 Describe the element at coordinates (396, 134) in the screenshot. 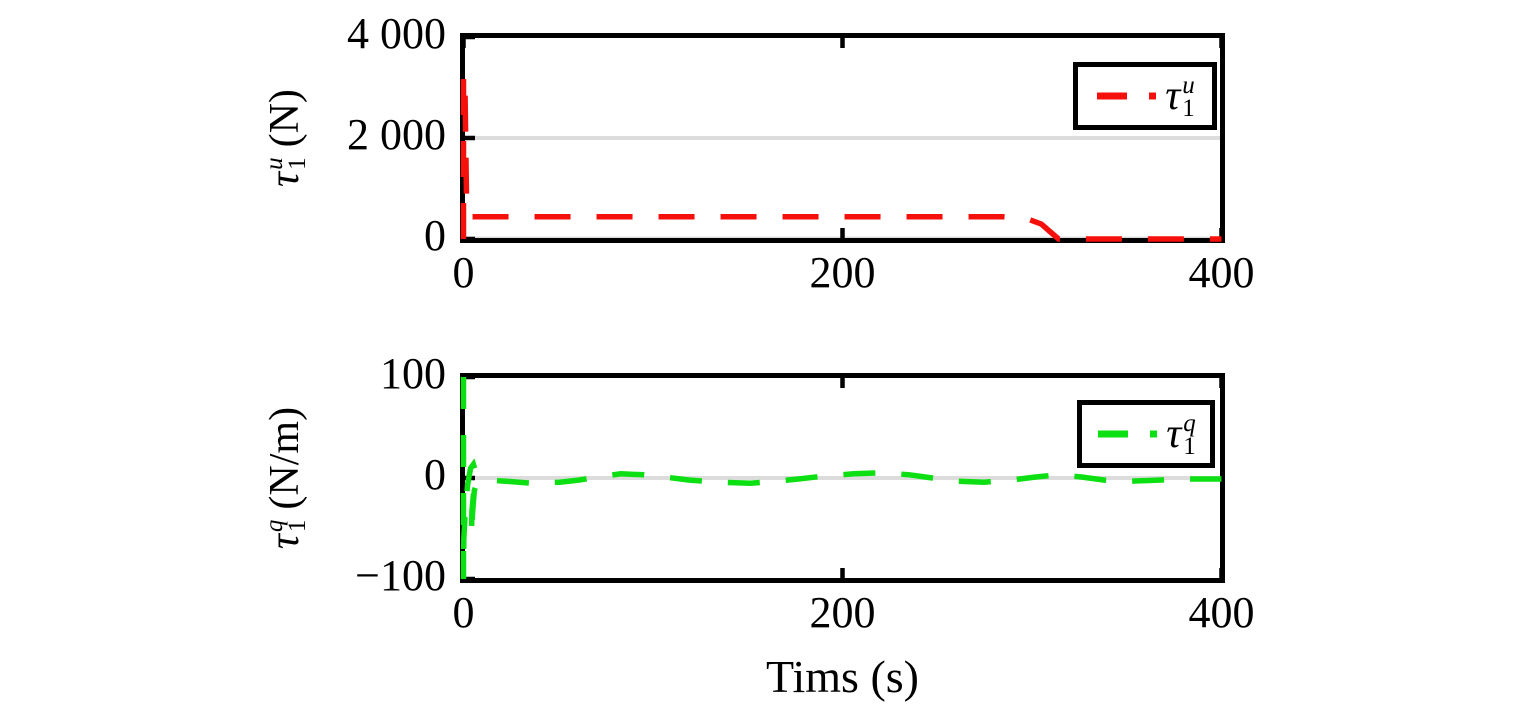

I see `y-tick-label: 2 000` at that location.